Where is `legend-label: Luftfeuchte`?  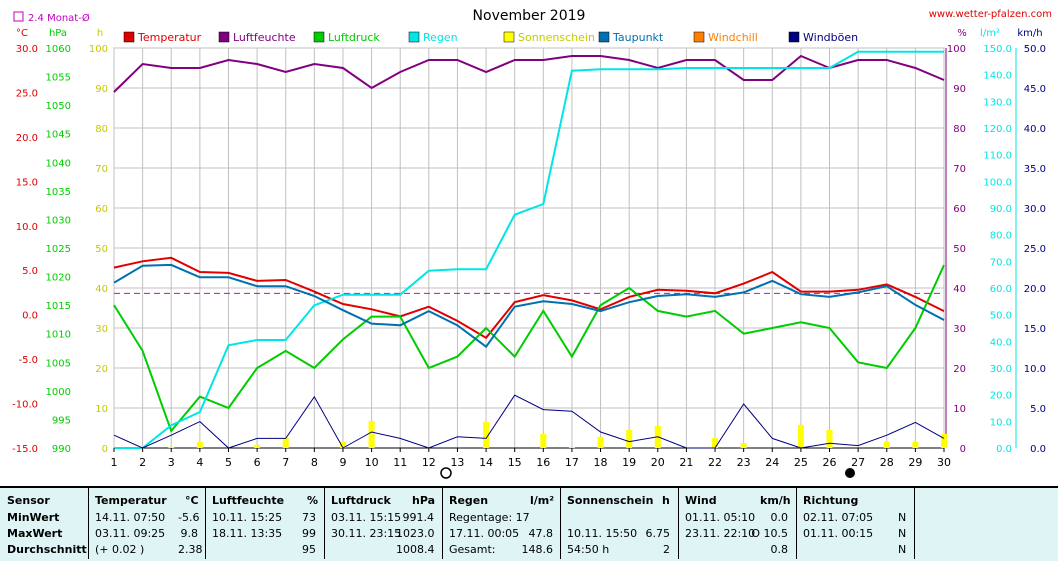
legend-label: Luftfeuchte is located at coordinates (264, 37).